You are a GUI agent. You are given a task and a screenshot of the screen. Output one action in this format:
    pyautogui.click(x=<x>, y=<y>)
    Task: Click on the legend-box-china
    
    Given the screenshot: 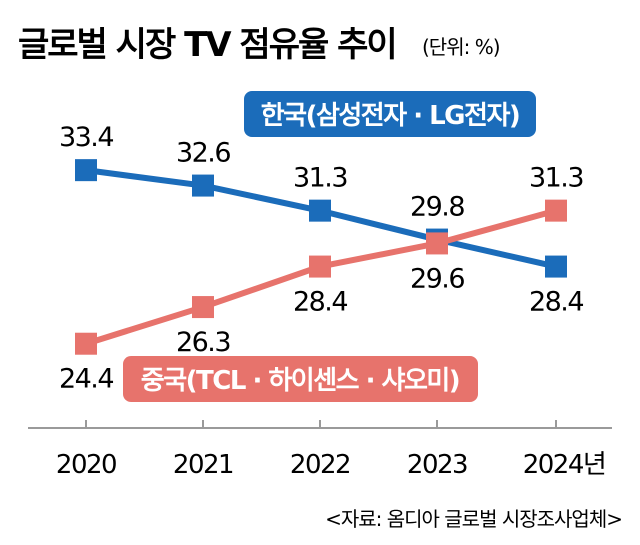 What is the action you would take?
    pyautogui.click(x=300, y=379)
    